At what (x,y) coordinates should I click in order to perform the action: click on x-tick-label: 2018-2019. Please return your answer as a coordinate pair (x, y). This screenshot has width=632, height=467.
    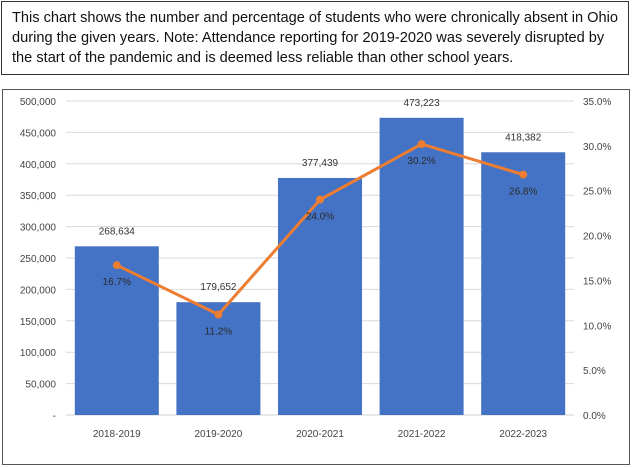
    Looking at the image, I should click on (117, 434).